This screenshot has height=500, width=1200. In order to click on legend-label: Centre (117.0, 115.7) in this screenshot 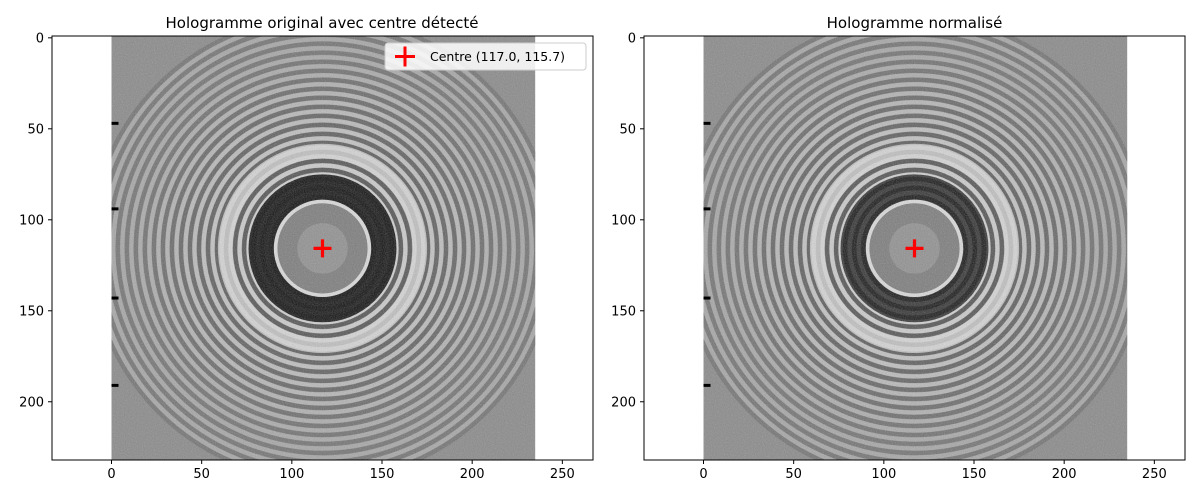, I will do `click(497, 56)`.